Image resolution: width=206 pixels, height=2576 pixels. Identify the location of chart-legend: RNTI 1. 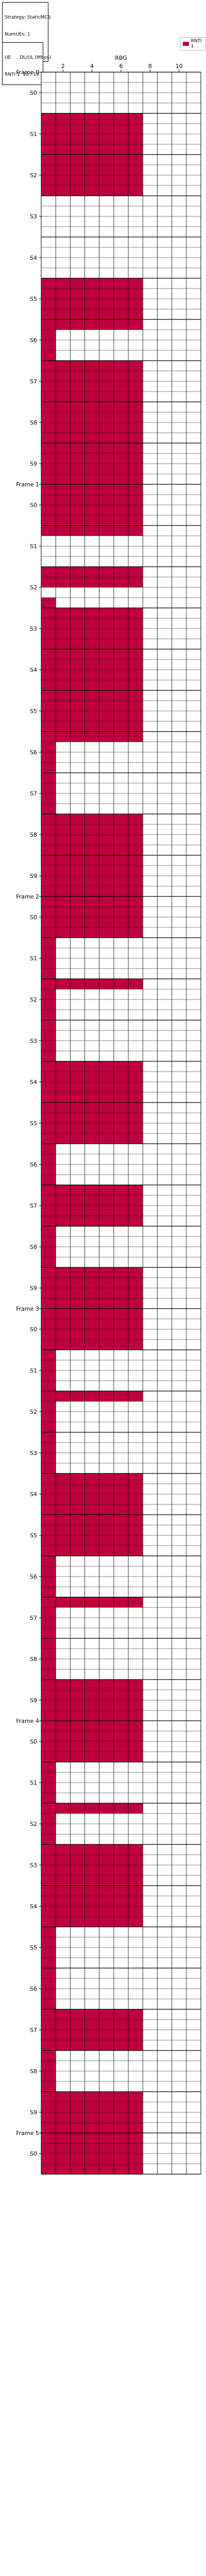
(193, 43).